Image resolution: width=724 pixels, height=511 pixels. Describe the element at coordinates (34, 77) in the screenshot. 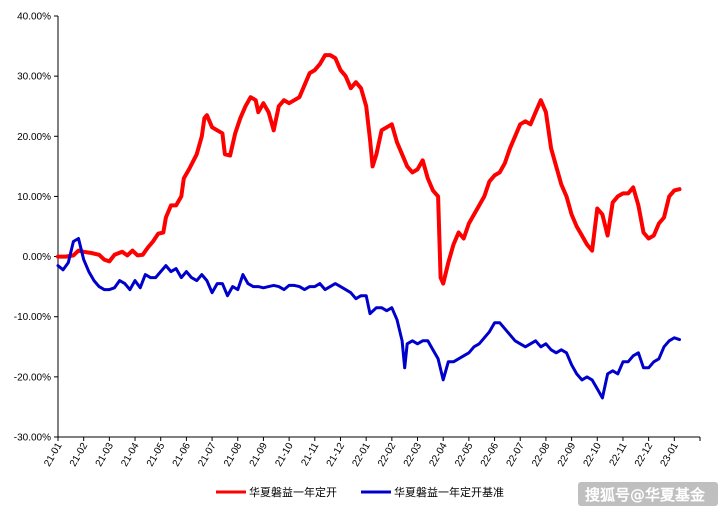

I see `y-tick-label: 30.00%` at that location.